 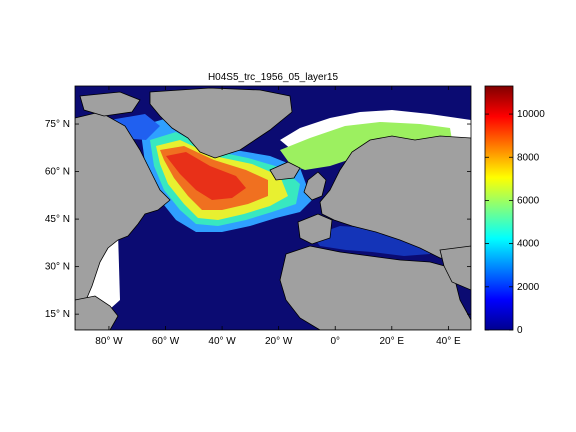 I want to click on land-central-america, so click(x=97, y=312).